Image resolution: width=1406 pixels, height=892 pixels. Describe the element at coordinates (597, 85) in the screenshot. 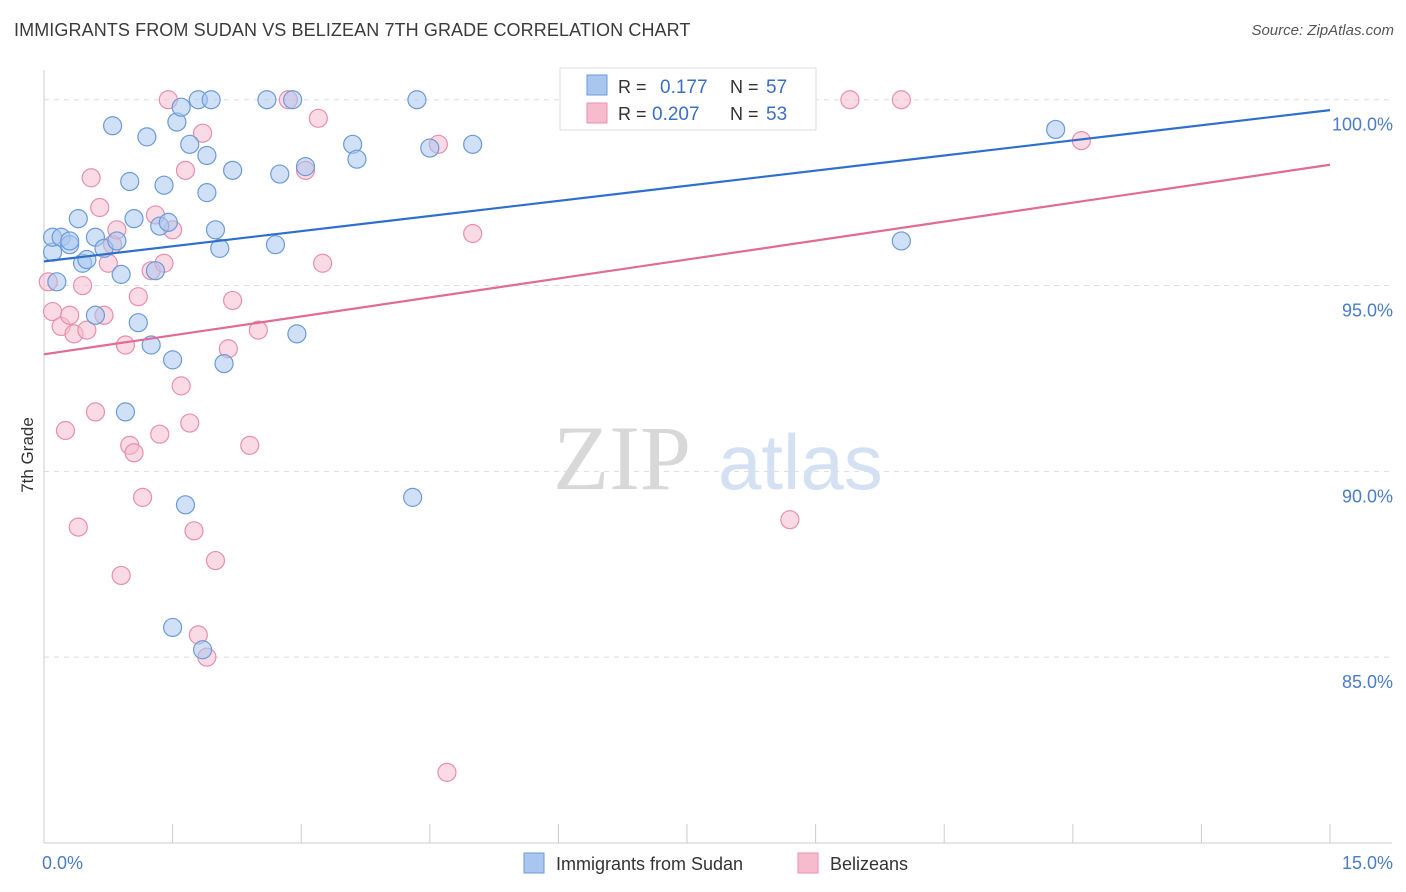

I see `legend-swatch-sudan` at that location.